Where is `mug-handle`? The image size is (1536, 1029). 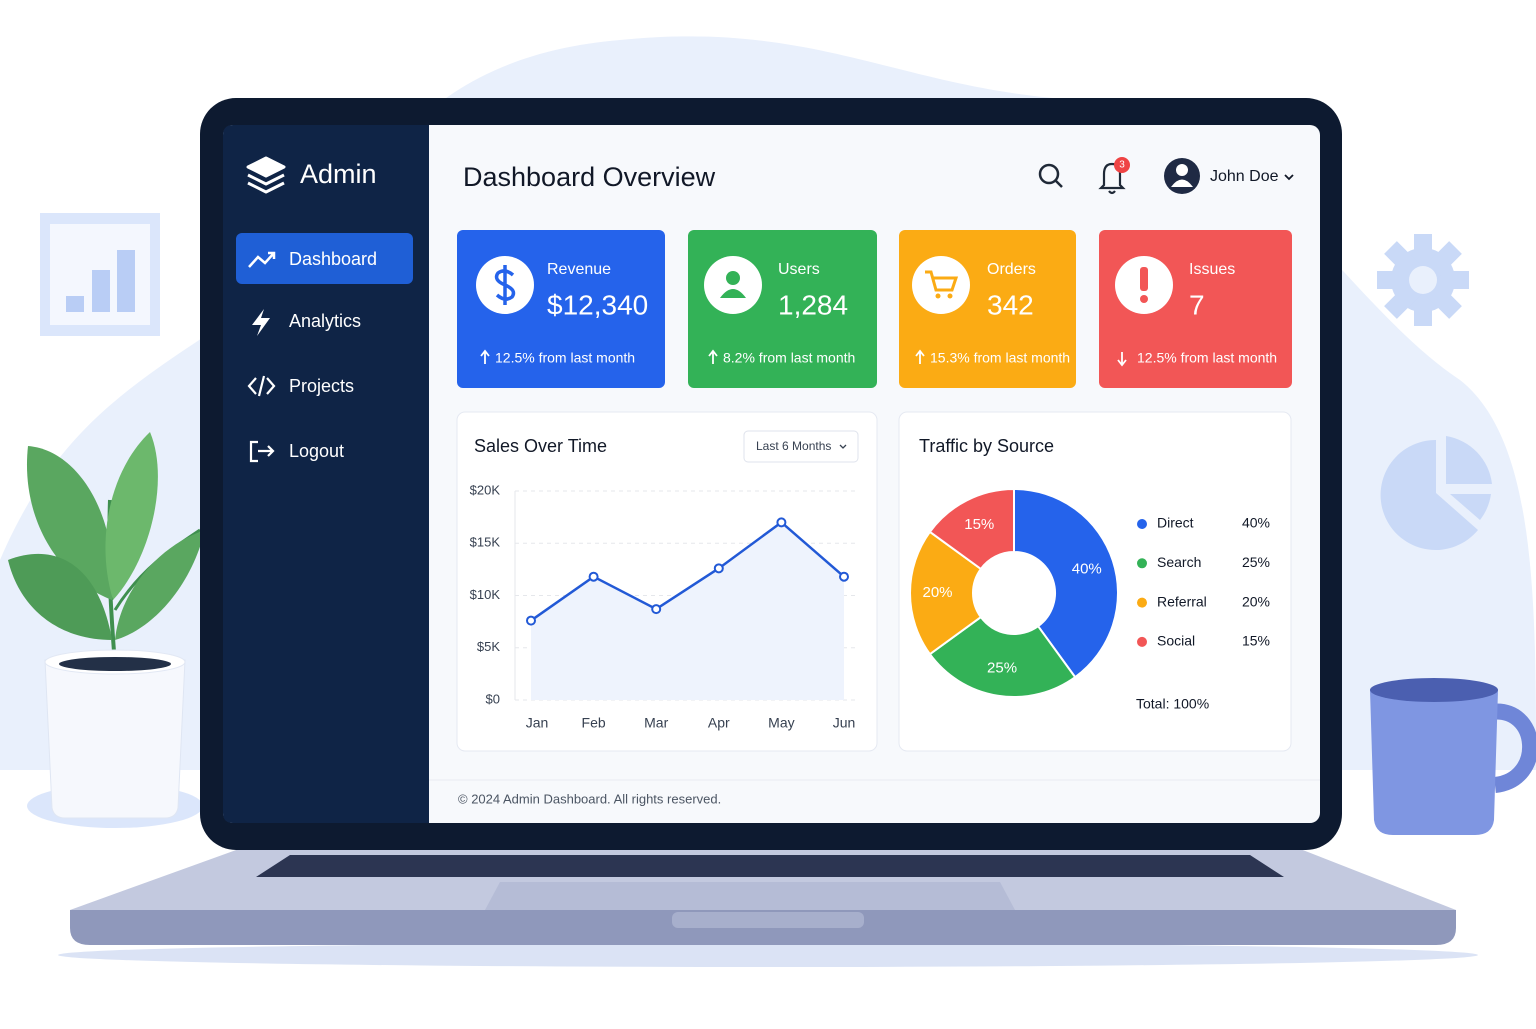
mug-handle is located at coordinates (1512, 748).